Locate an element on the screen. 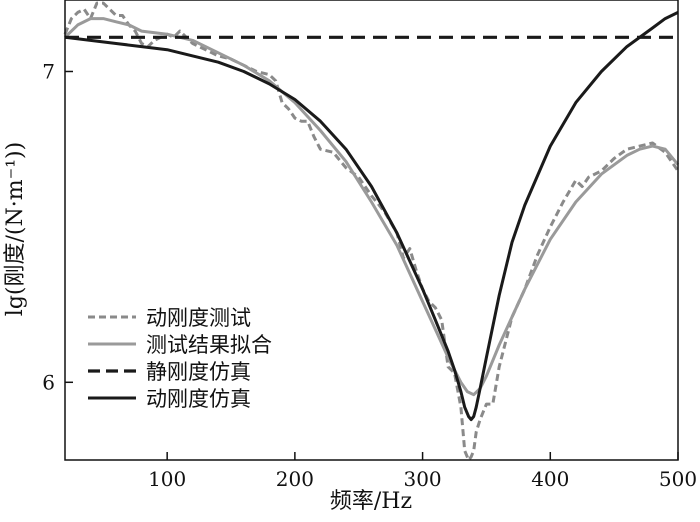 The image size is (700, 522). legend-label-2: 测试结果拟合 is located at coordinates (209, 345).